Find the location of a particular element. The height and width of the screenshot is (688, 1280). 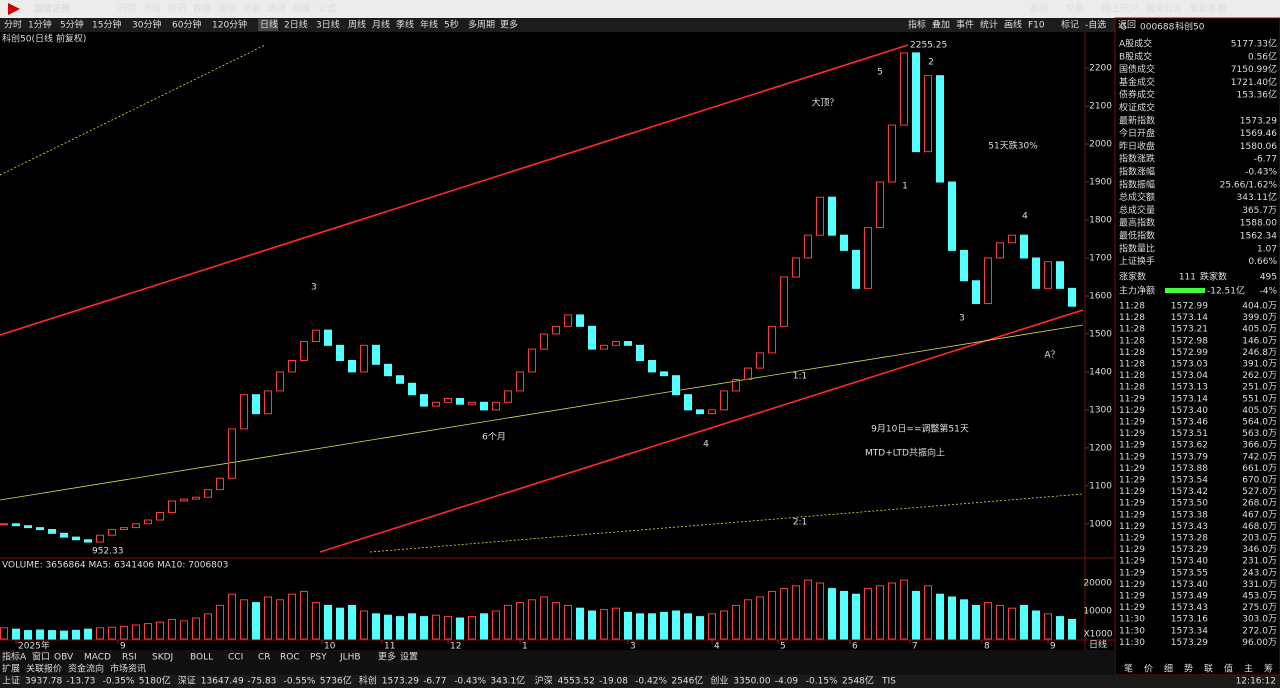

menu-item: 交易 is located at coordinates (1075, 9).